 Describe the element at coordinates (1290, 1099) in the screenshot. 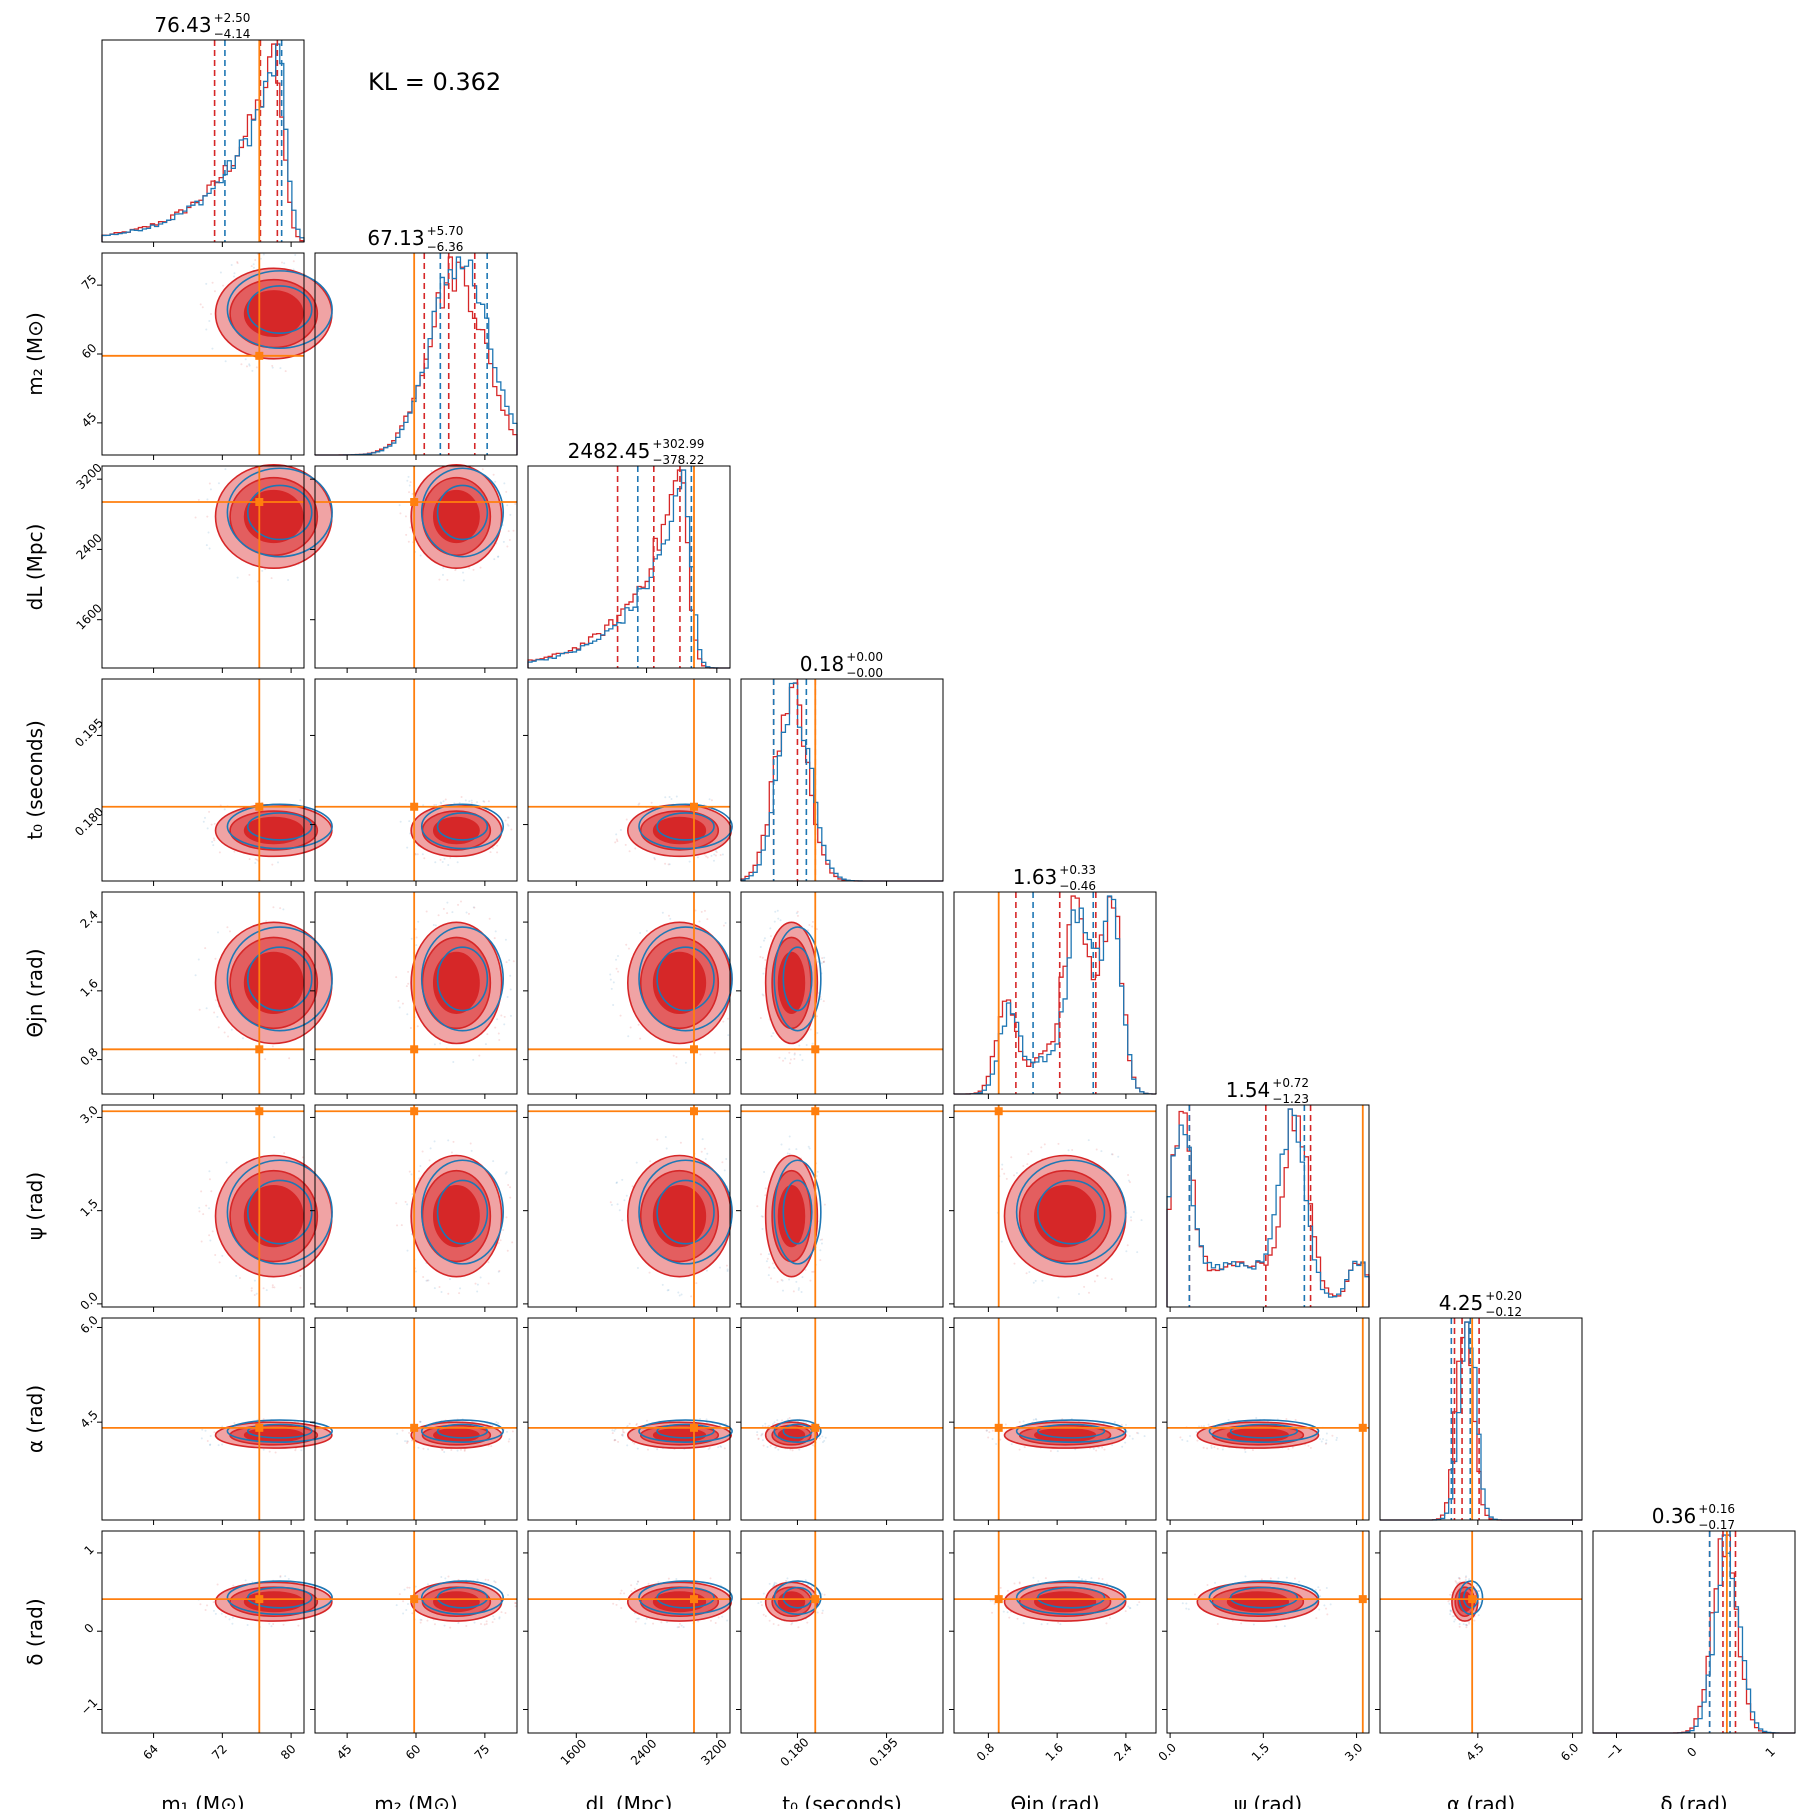

I see `title-error-minus: −1.23` at that location.